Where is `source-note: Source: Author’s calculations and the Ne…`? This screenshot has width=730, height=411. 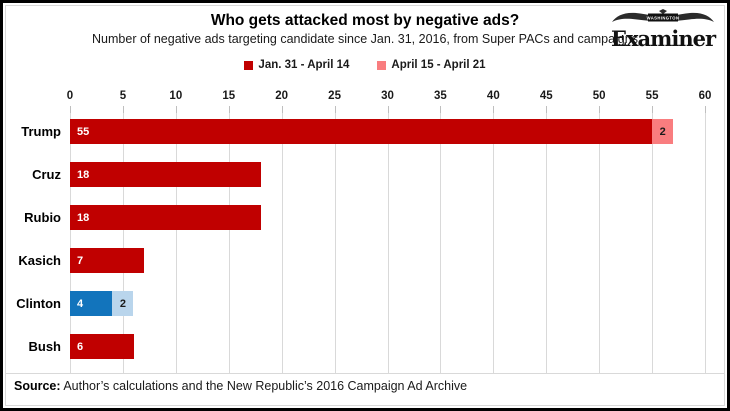
source-note: Source: Author’s calculations and the Ne… is located at coordinates (365, 383).